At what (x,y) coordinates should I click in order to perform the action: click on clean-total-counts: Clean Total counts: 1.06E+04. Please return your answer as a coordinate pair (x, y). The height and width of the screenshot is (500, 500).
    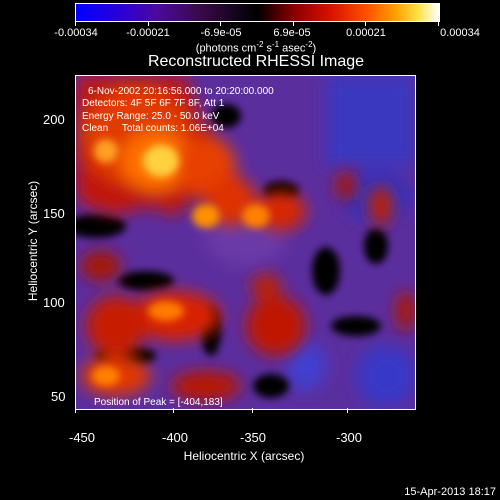
    Looking at the image, I should click on (153, 128).